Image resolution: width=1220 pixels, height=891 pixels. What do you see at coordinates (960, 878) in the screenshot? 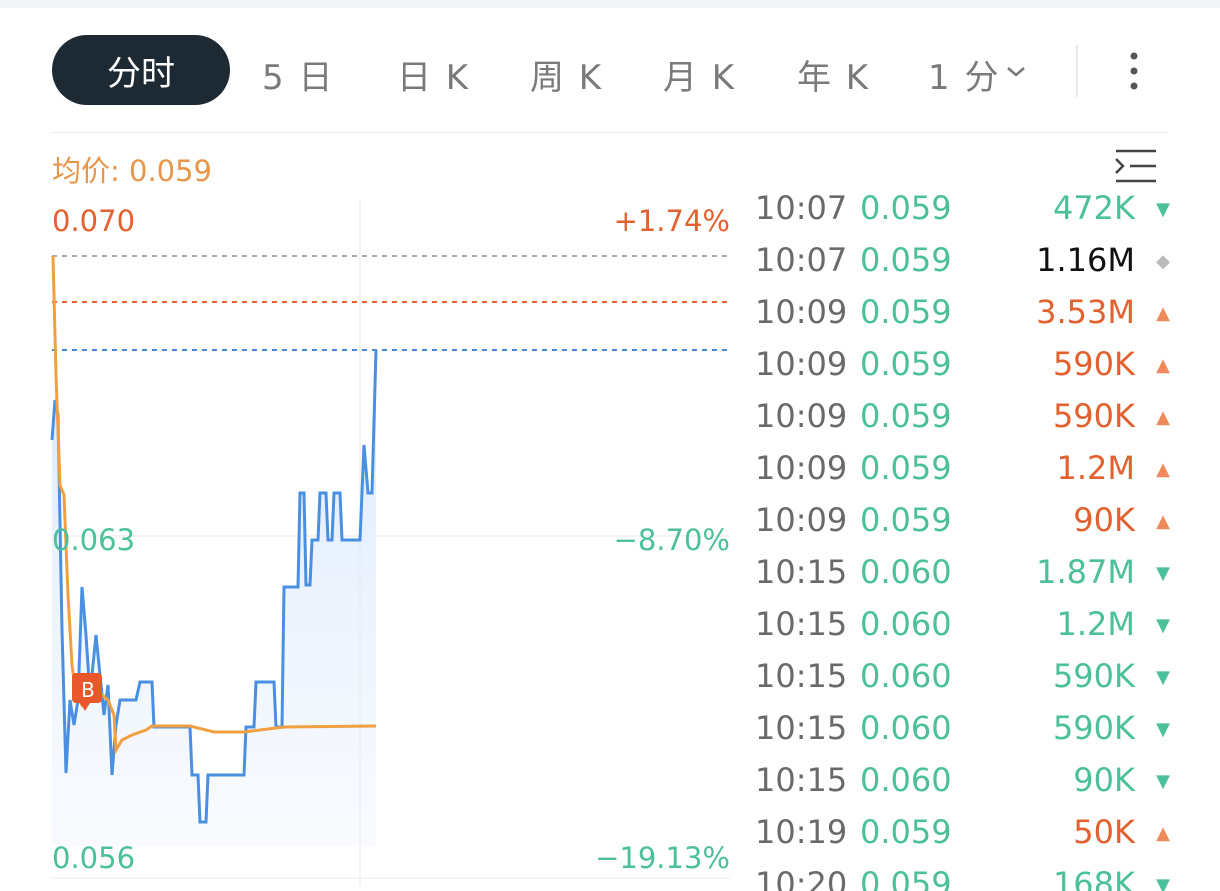
I see `trade-row: 10:20 0.059 168K ▼` at bounding box center [960, 878].